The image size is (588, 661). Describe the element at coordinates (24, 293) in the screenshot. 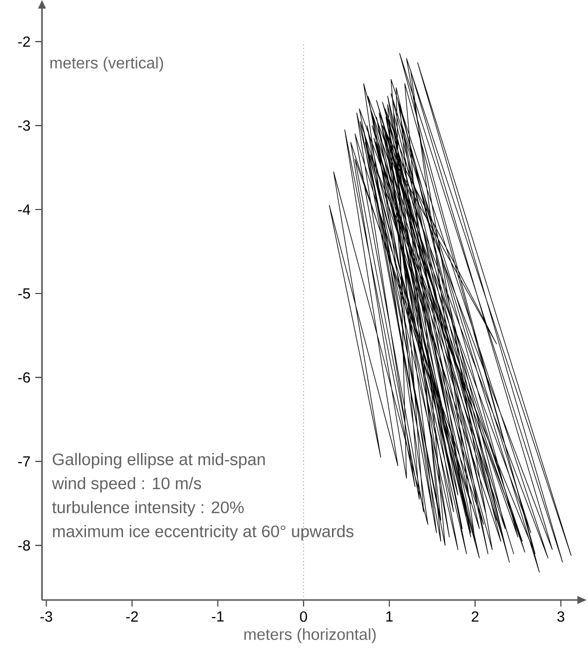

I see `y-tick-label: -5` at that location.